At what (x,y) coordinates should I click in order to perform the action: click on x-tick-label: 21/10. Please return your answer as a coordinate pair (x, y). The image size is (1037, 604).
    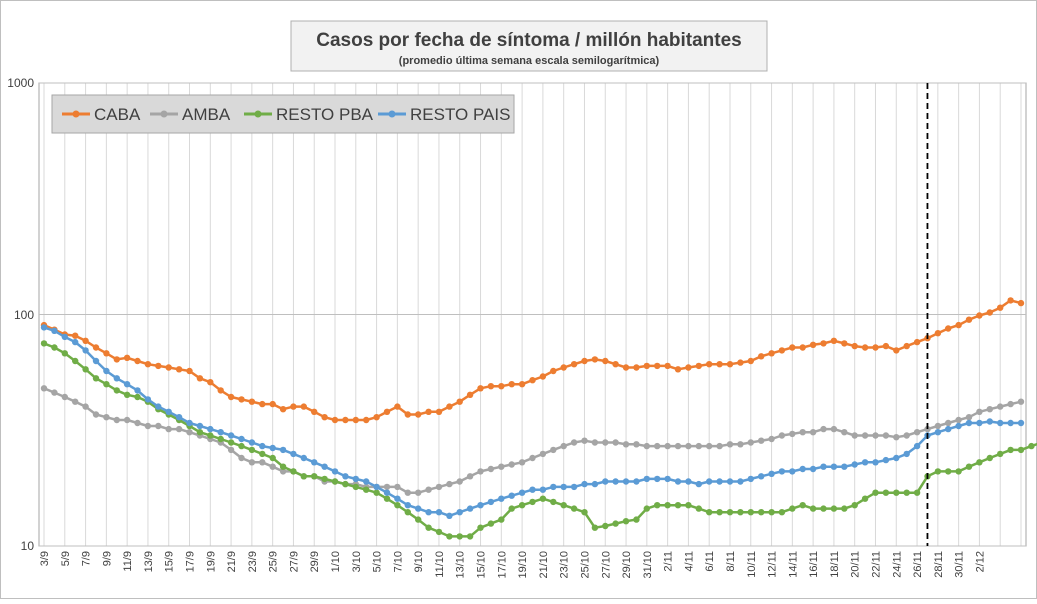
    Looking at the image, I should click on (544, 565).